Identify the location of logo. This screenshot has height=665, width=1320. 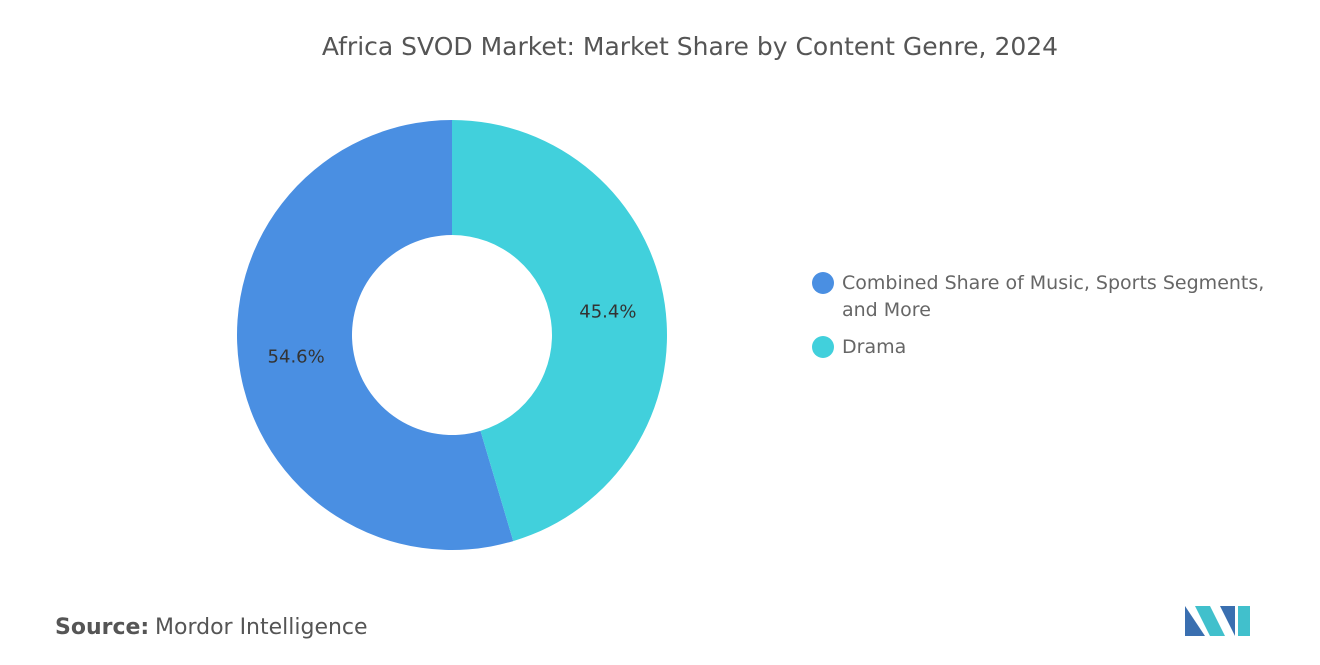
(1217, 621).